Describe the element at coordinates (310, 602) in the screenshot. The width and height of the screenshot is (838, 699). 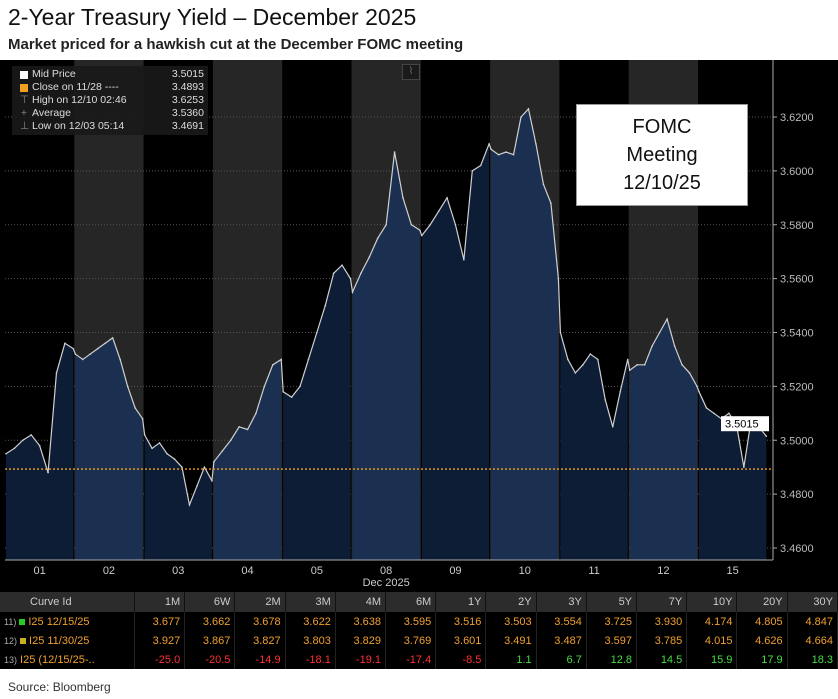
I see `column-header-3m: 3M` at that location.